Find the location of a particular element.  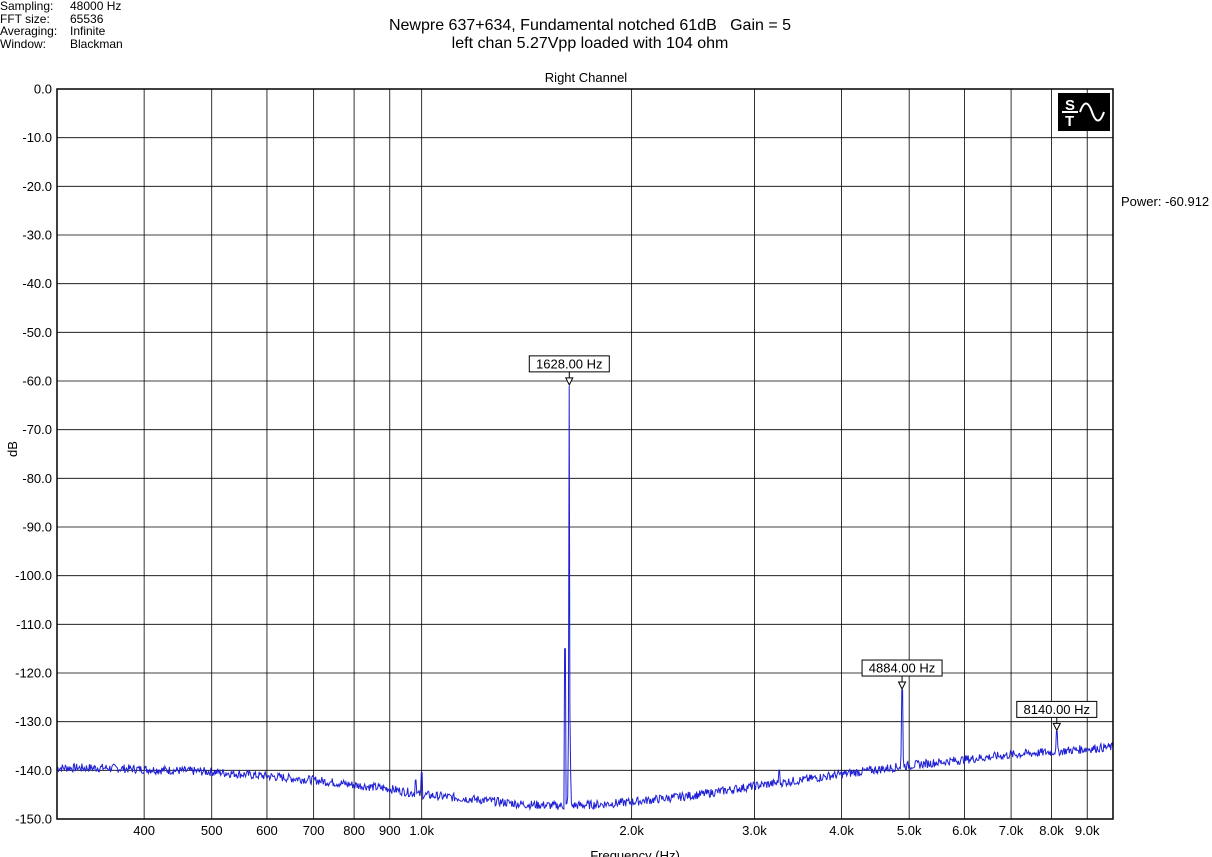

heading-line-2: left chan 5.27Vpp loaded with 104 ohm is located at coordinates (590, 43).